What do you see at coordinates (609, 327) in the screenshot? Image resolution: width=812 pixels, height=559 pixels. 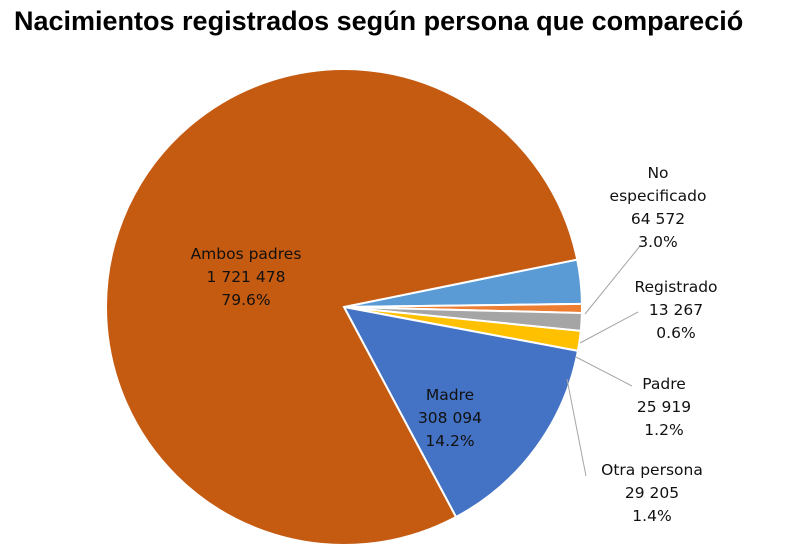 I see `leader-line-registrado` at bounding box center [609, 327].